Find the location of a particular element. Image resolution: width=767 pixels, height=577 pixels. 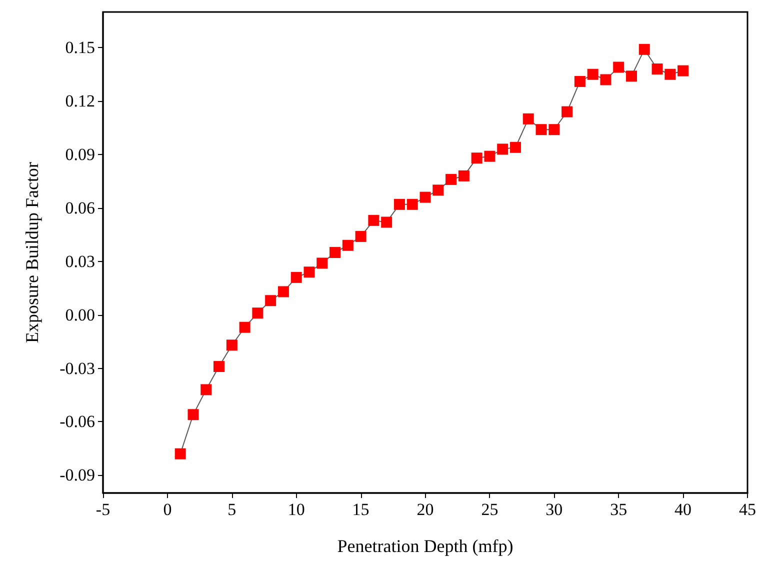

x-tick-label: -5 is located at coordinates (103, 509).